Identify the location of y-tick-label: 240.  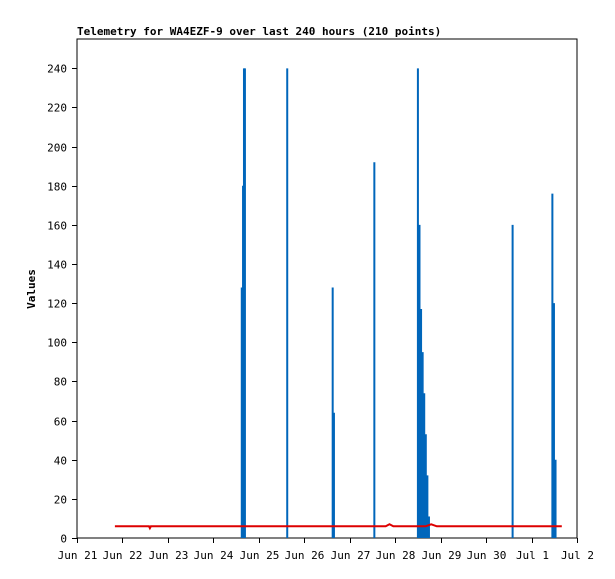
(57, 69).